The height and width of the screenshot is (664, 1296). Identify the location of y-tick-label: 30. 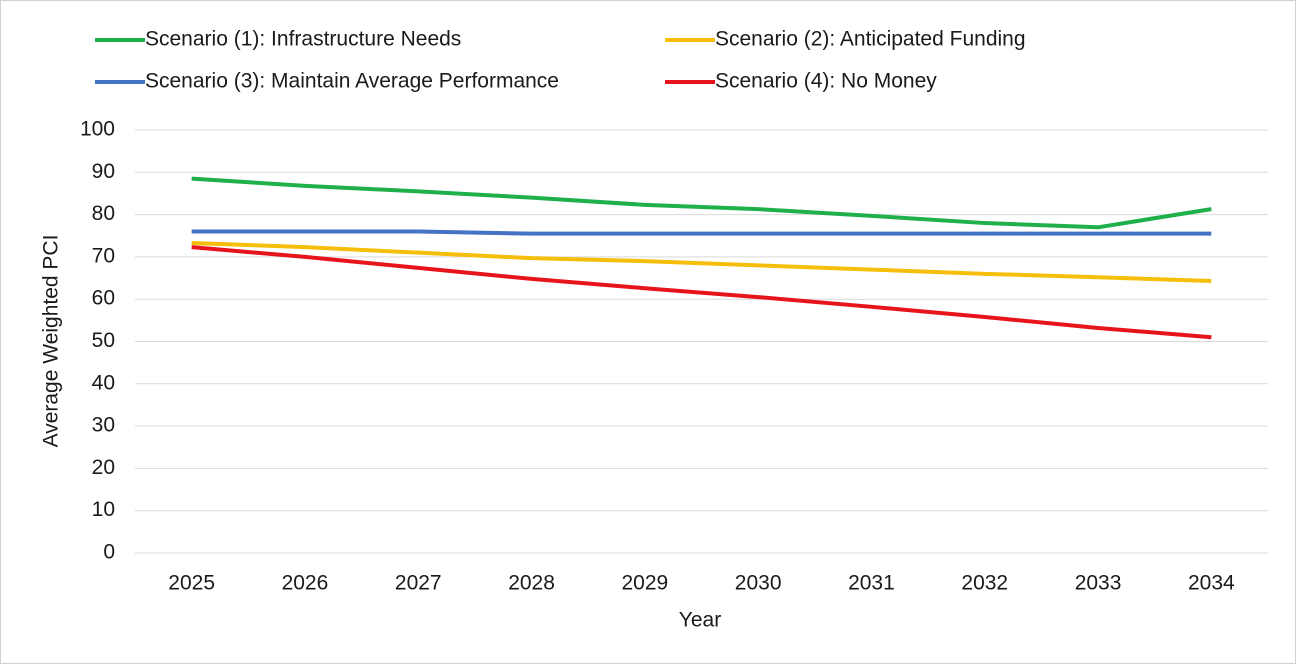
(103, 425).